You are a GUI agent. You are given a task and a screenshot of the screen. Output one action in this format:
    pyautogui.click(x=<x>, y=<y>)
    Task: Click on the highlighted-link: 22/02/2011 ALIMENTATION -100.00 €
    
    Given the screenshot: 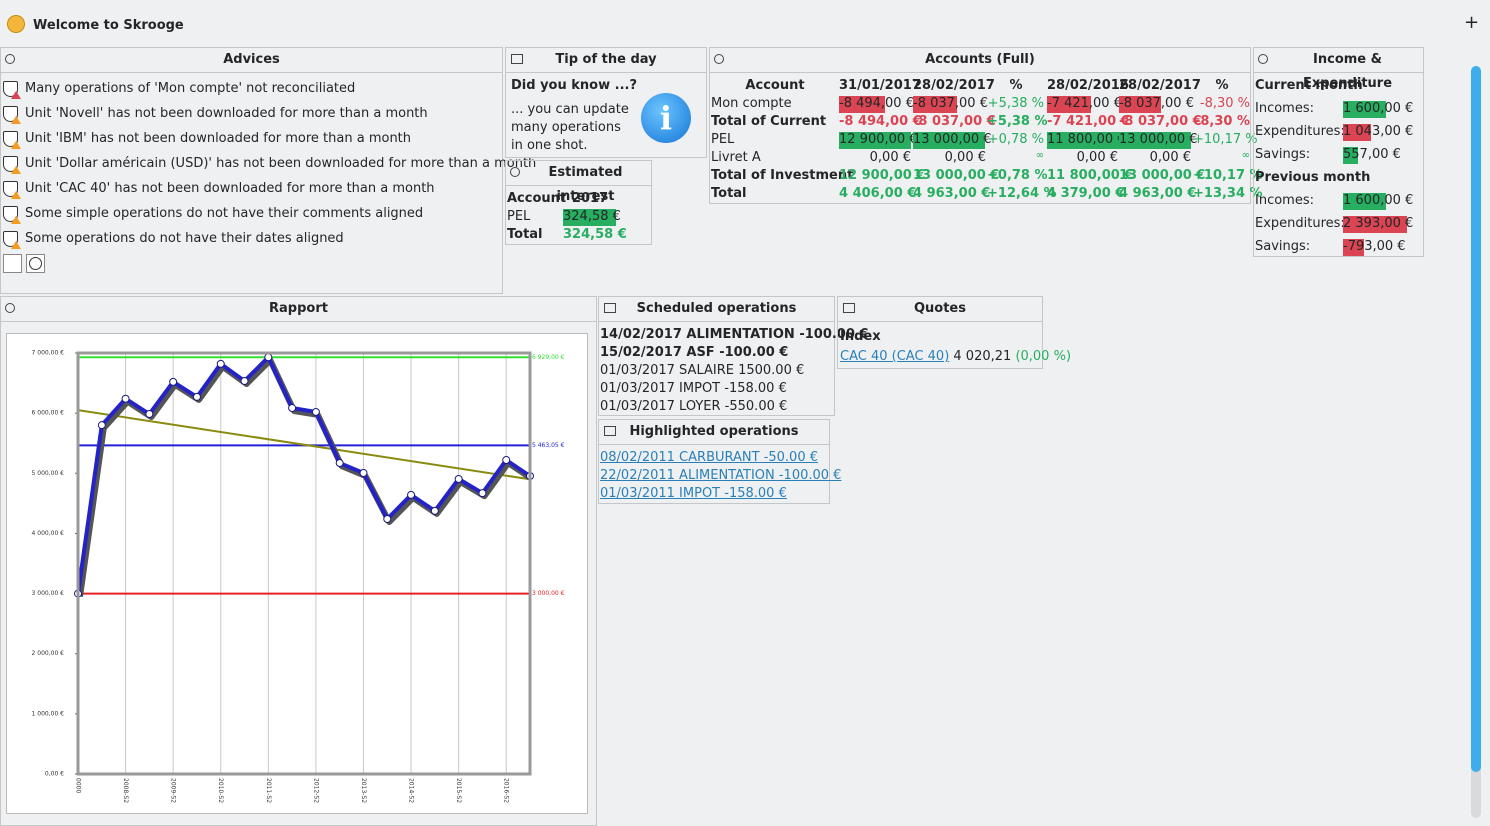 What is the action you would take?
    pyautogui.click(x=721, y=475)
    